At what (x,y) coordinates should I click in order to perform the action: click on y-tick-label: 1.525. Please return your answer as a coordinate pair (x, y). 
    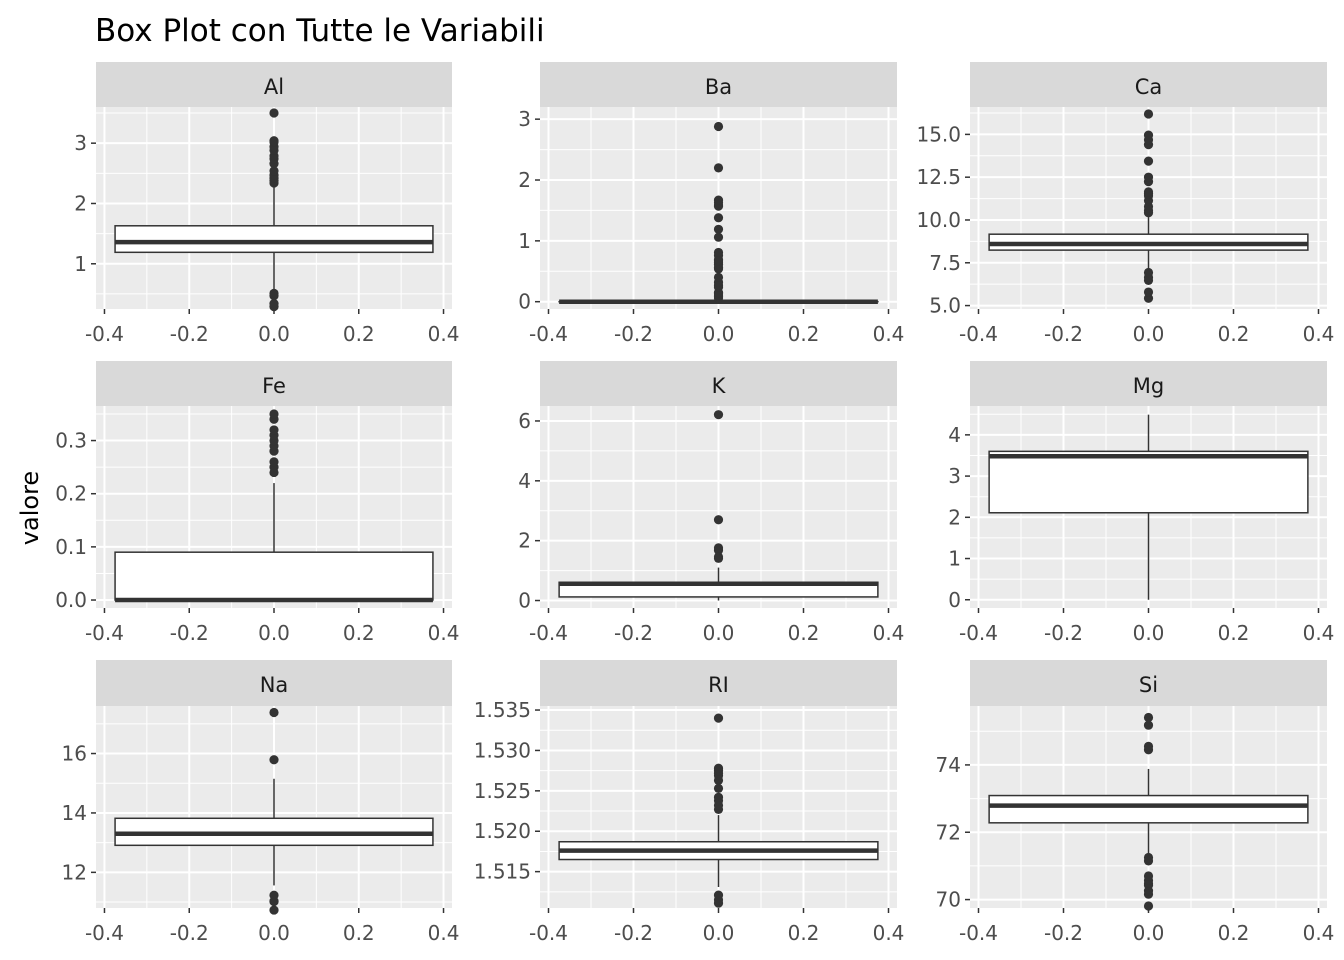
    Looking at the image, I should click on (502, 791).